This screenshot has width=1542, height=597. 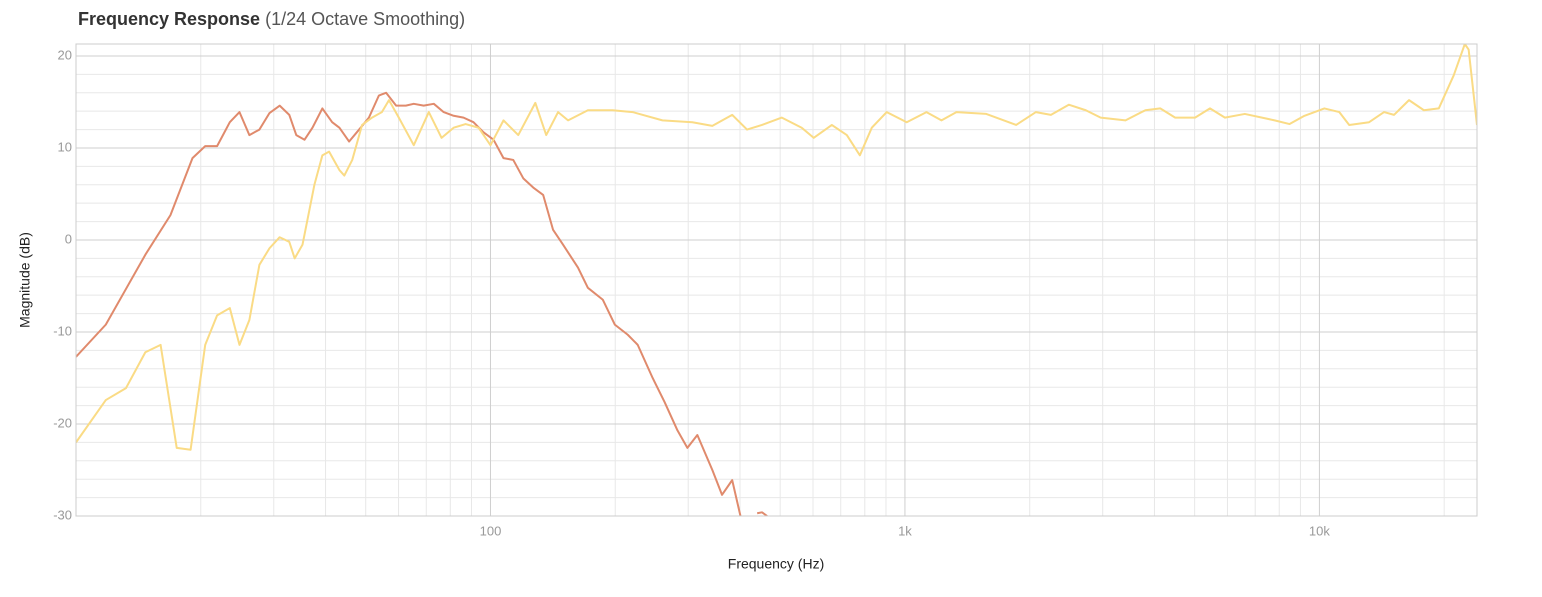 What do you see at coordinates (1319, 530) in the screenshot?
I see `x-tick-label: 10k` at bounding box center [1319, 530].